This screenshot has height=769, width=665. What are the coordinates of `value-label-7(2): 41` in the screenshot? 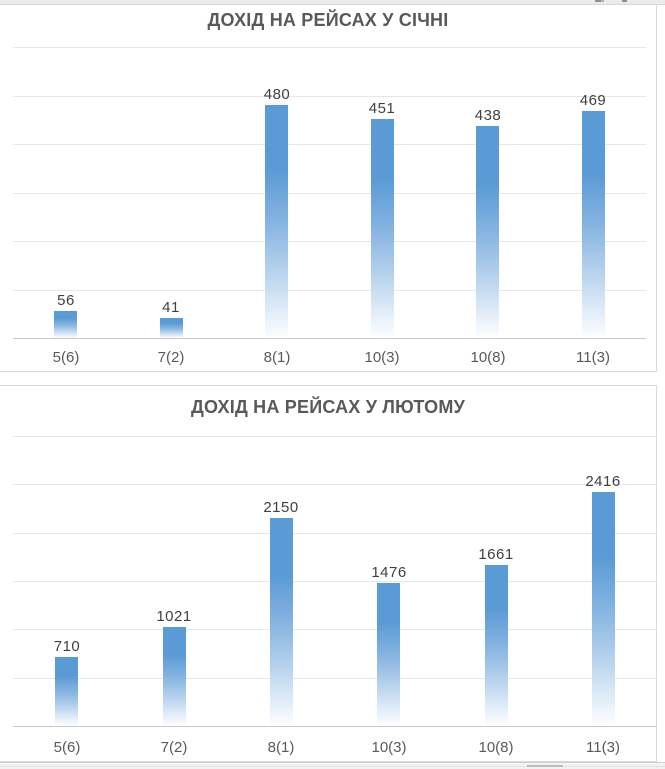 It's located at (171, 307).